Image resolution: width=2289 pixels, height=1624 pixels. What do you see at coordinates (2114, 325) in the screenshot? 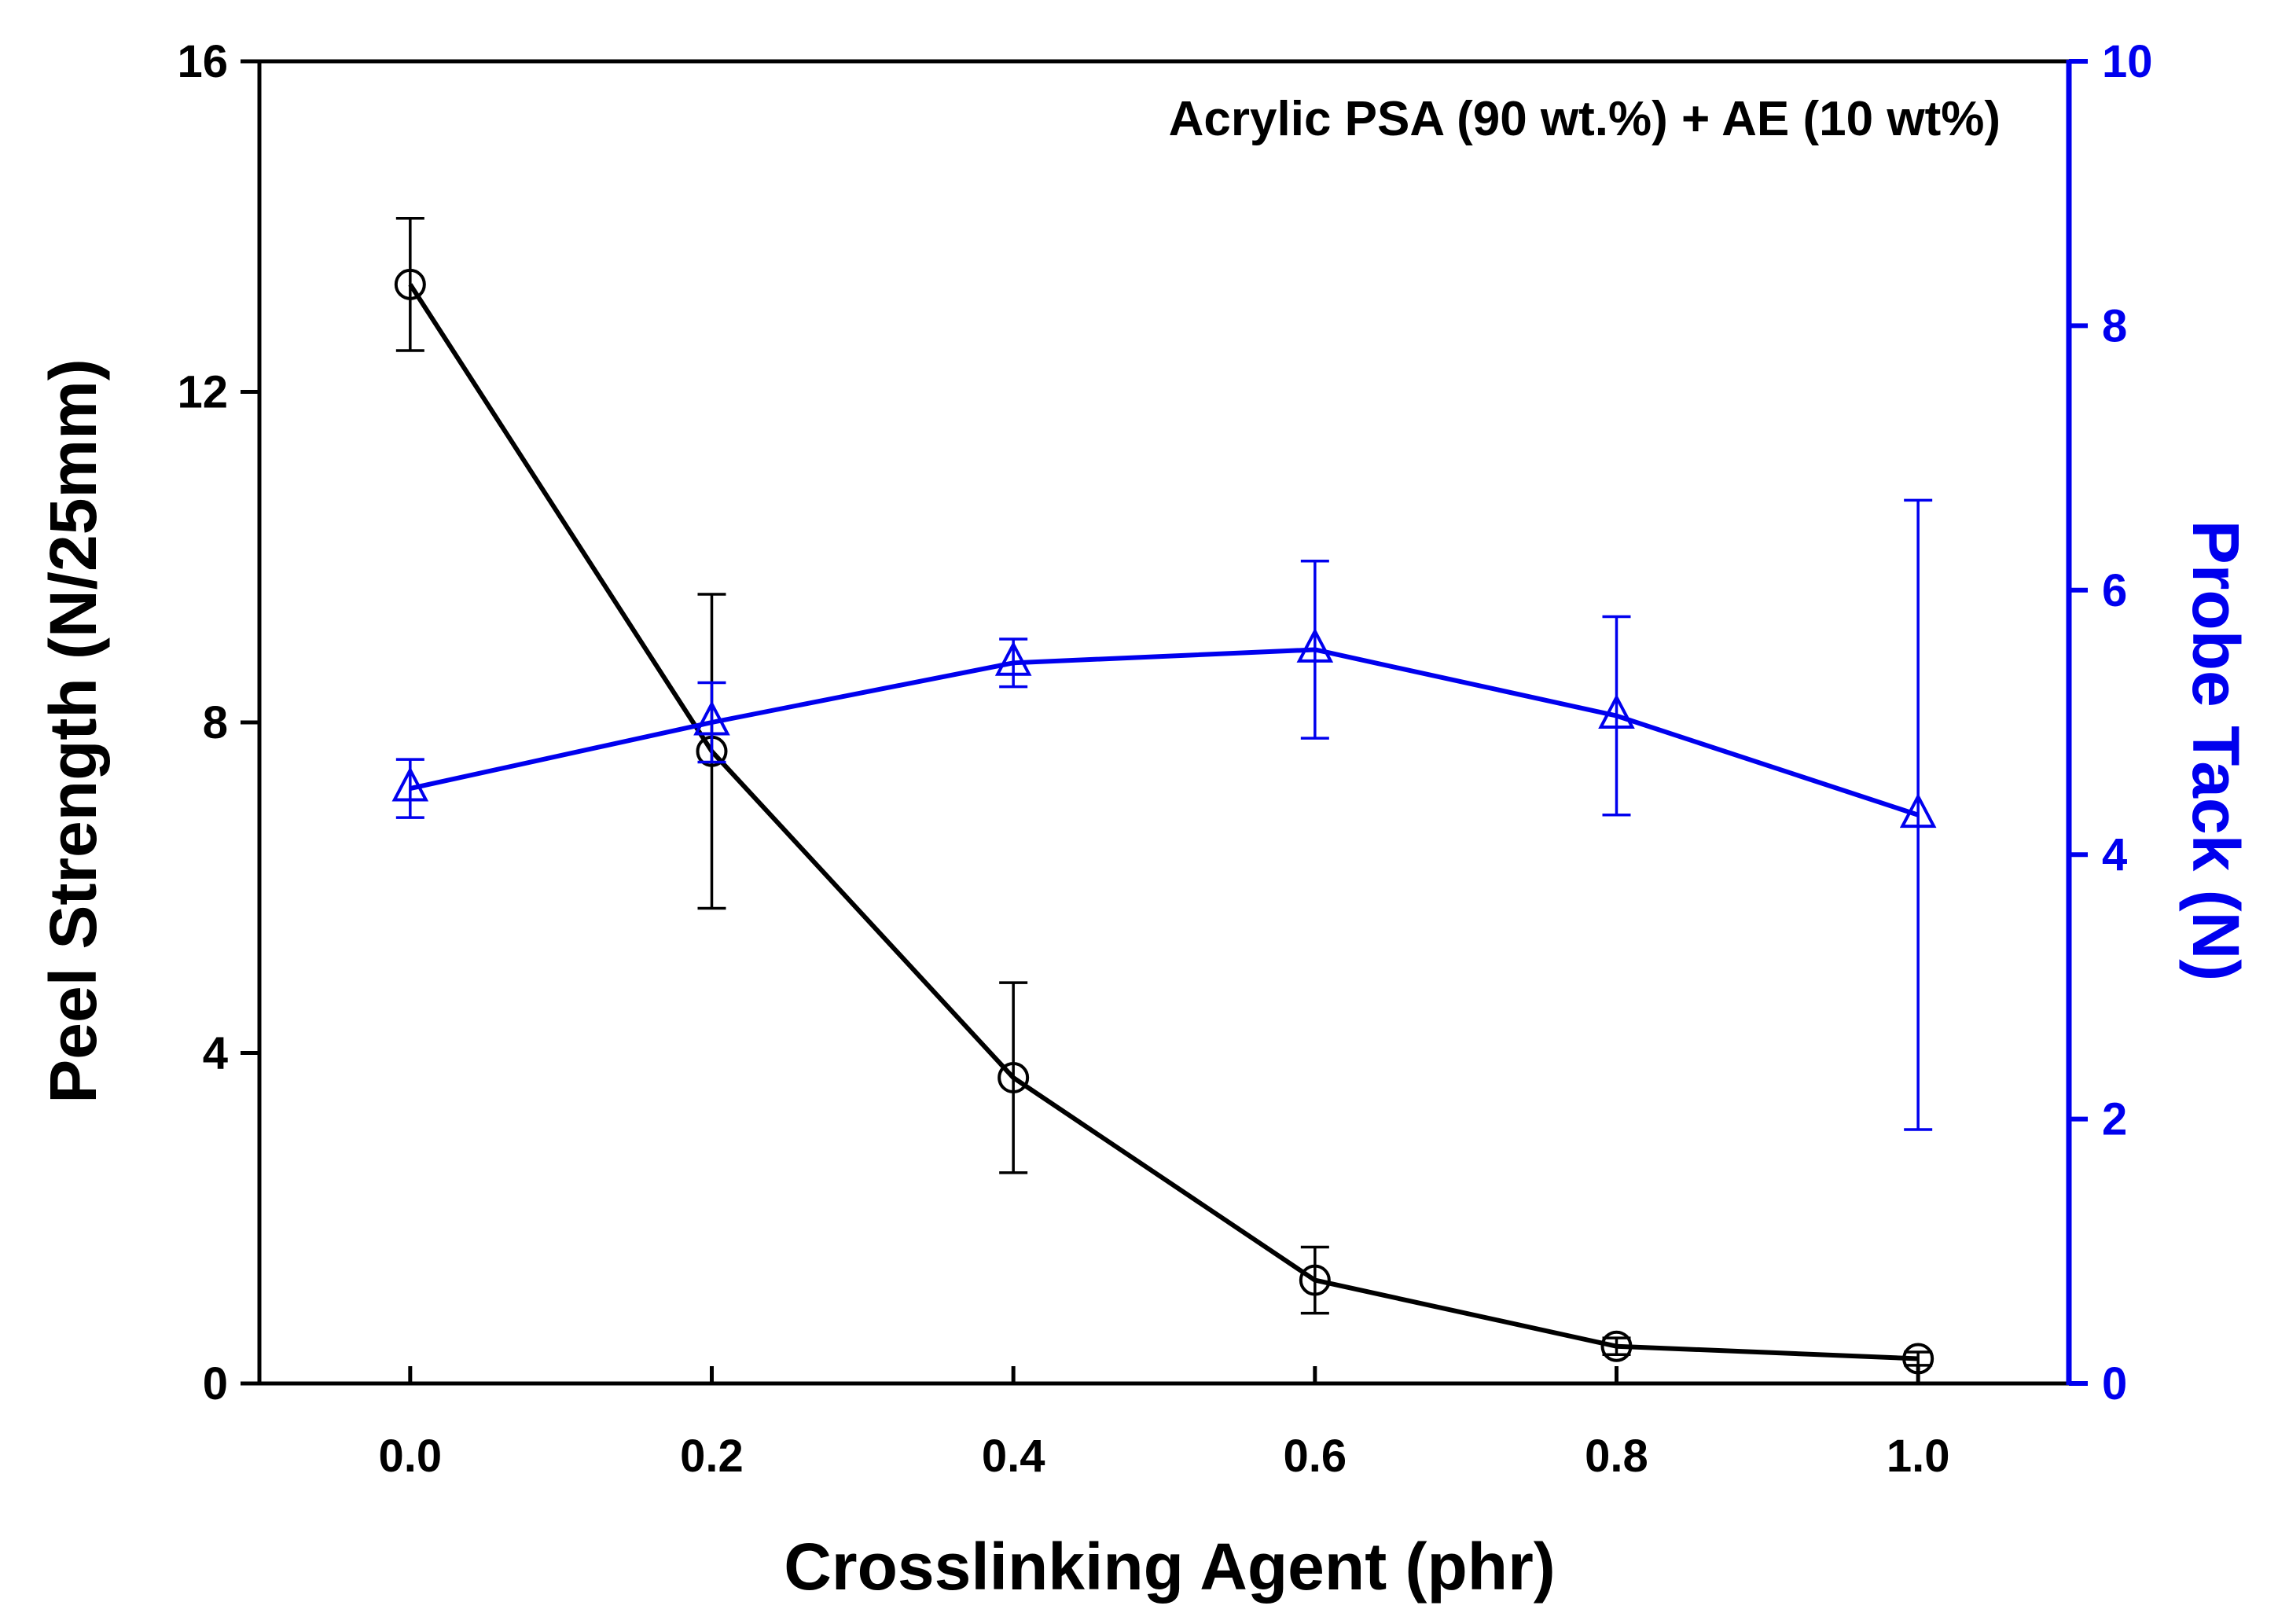
I see `right-y-tick-label: 8` at bounding box center [2114, 325].